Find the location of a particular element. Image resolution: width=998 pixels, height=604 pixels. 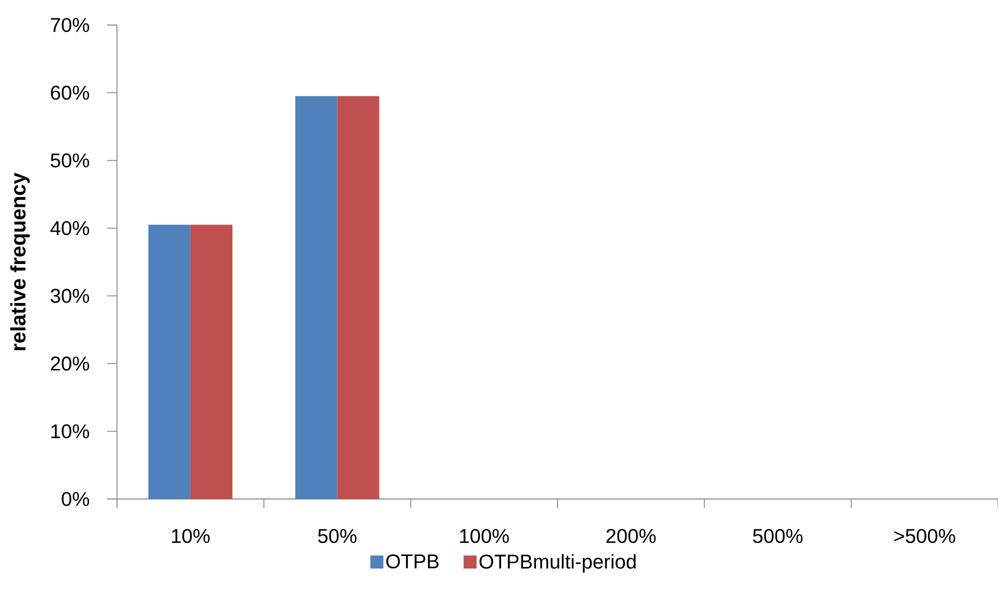

y-tick-label: 20% is located at coordinates (70, 363).